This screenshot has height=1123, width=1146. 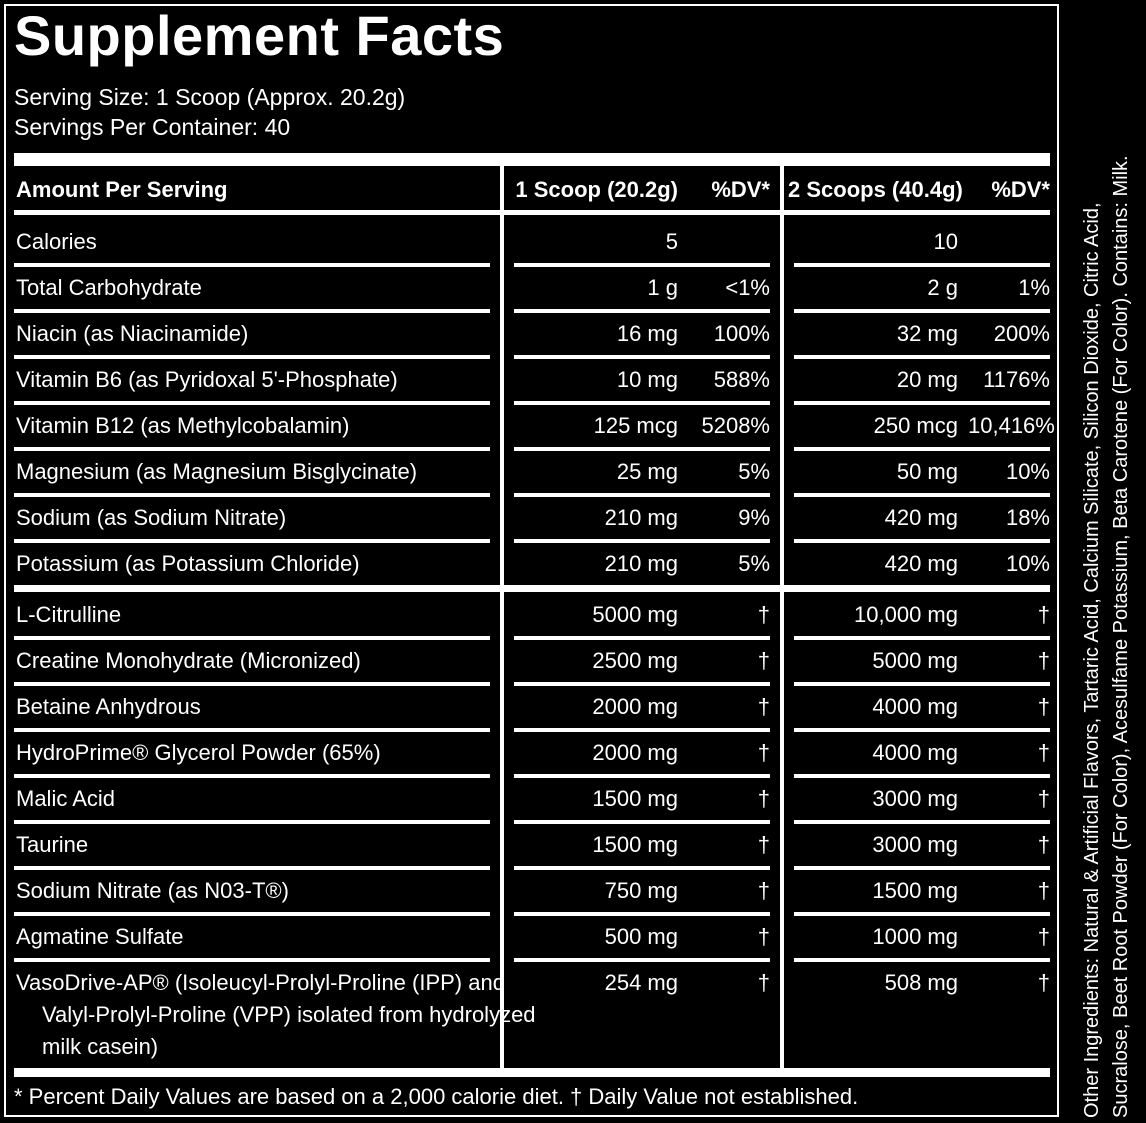 I want to click on amount-2-scoops: 5000 mg, so click(x=915, y=660).